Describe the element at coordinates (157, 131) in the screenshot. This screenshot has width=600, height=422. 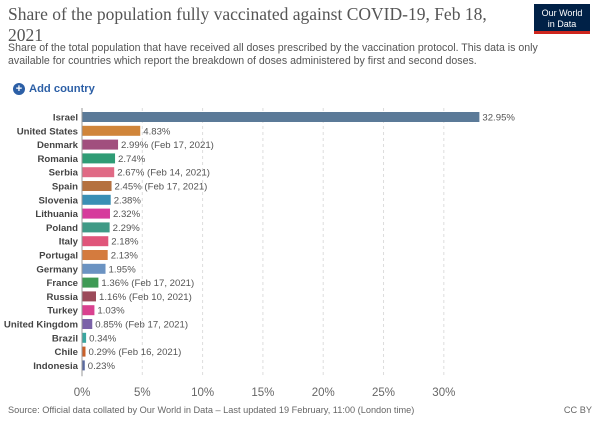
I see `data-label: 4.83%` at that location.